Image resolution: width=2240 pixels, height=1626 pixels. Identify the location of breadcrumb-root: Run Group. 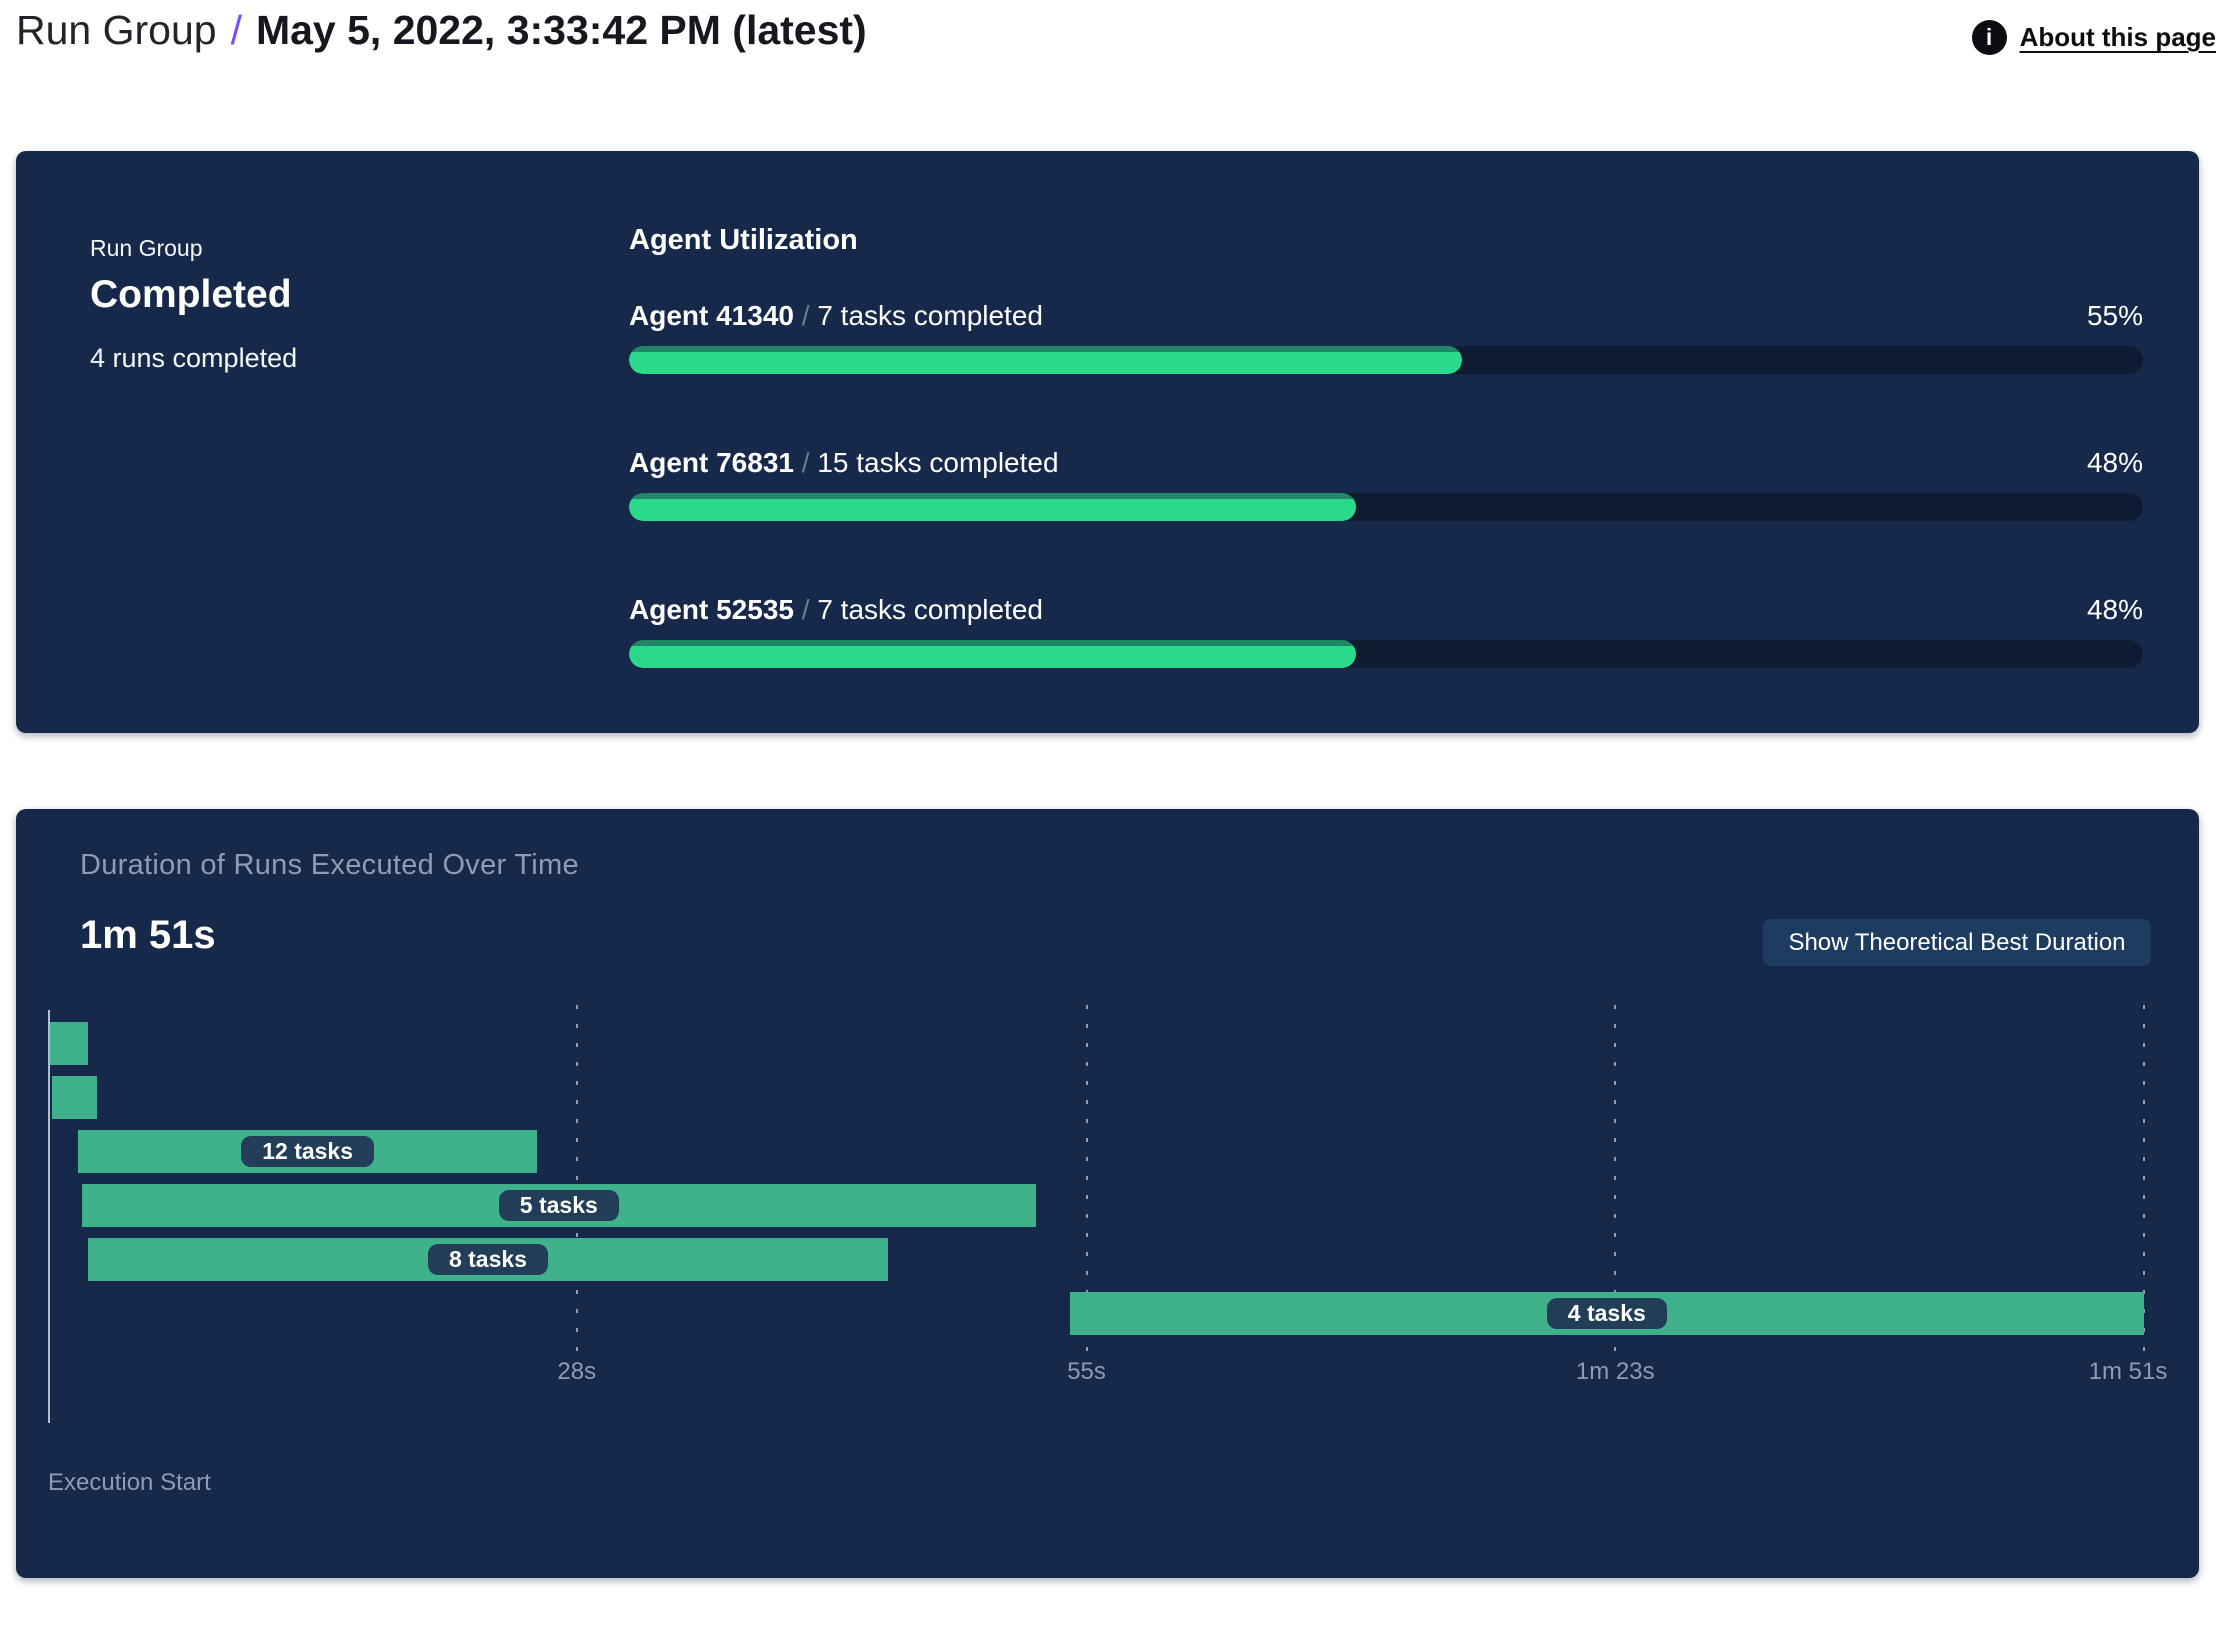
(116, 30).